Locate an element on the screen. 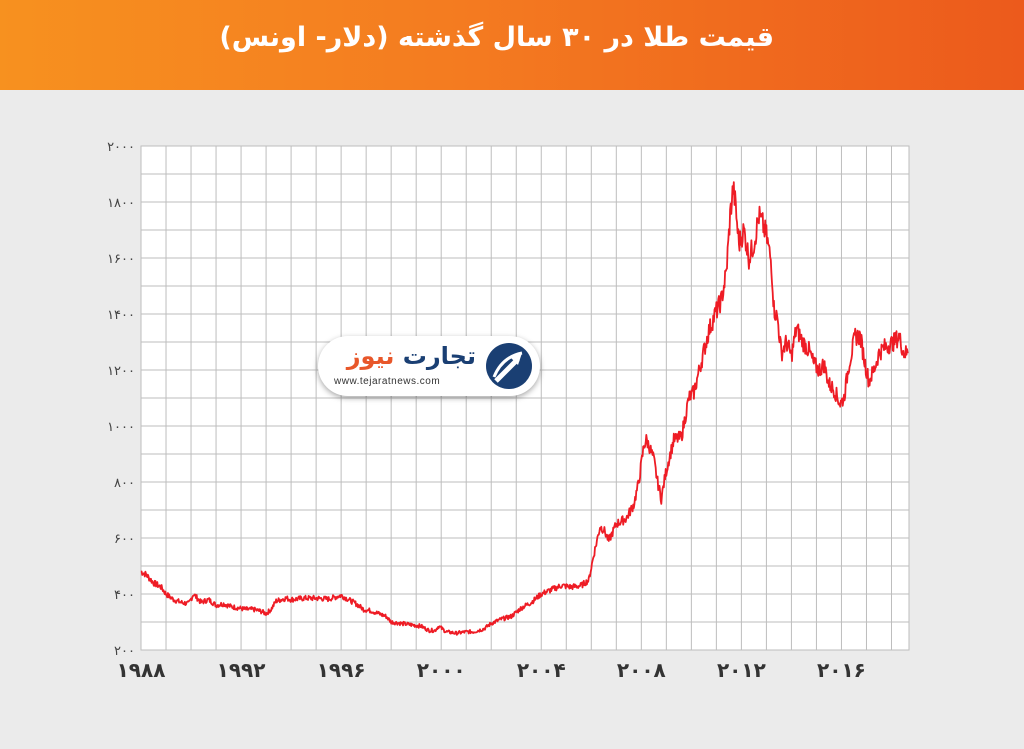 The height and width of the screenshot is (749, 1024). x-tick-label: ۲۰۱۶ is located at coordinates (841, 670).